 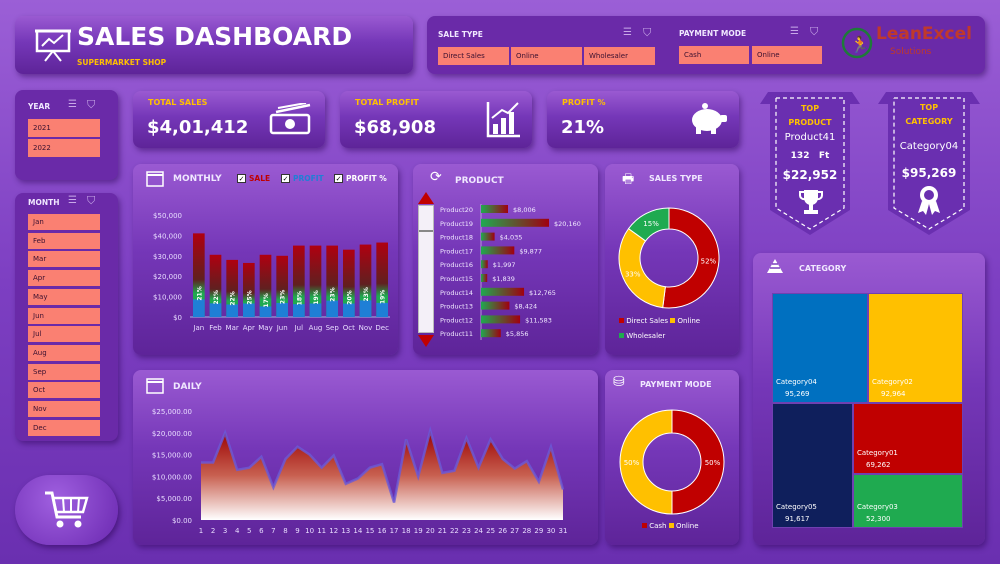 What do you see at coordinates (309, 531) in the screenshot?
I see `x-tick-label: 10` at bounding box center [309, 531].